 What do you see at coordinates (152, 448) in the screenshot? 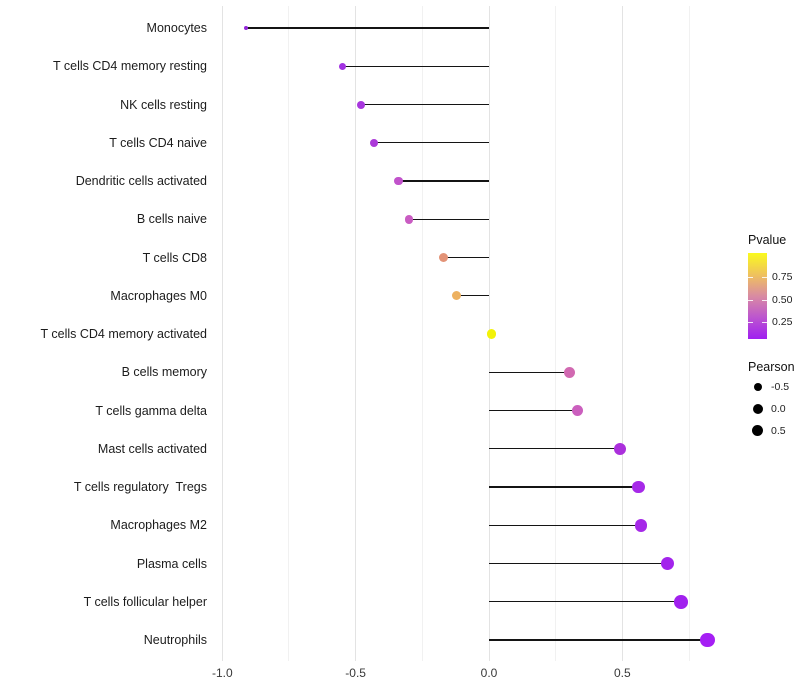
I see `category-label: Mast cells activated` at bounding box center [152, 448].